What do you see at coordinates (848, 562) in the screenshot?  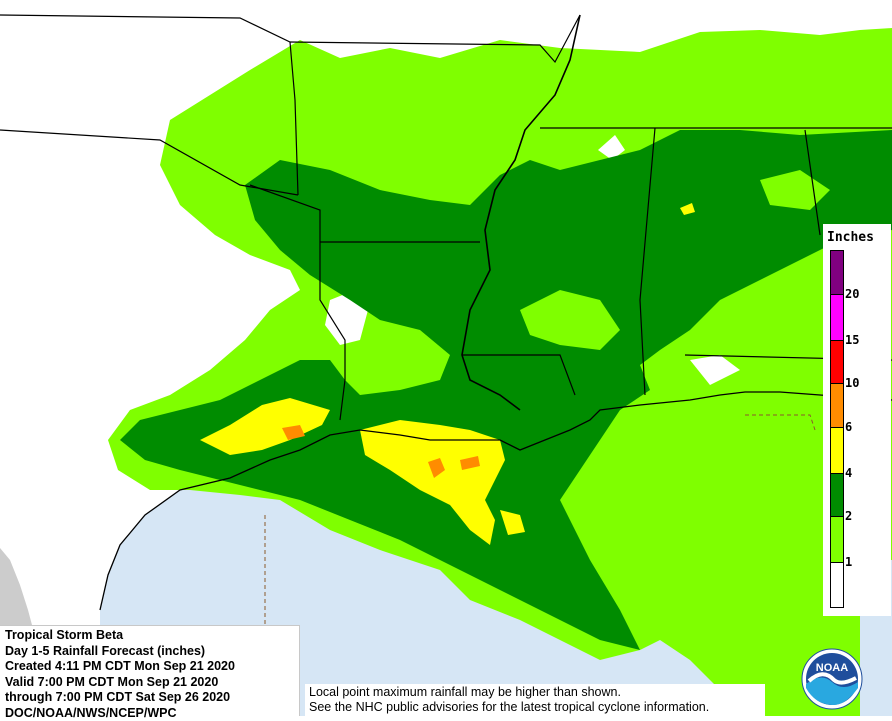 I see `legend-tick-1: 1` at bounding box center [848, 562].